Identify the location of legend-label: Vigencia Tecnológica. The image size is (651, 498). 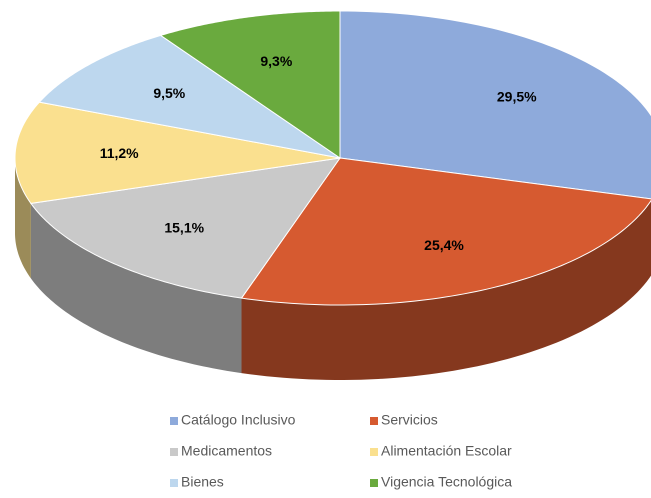
(446, 482).